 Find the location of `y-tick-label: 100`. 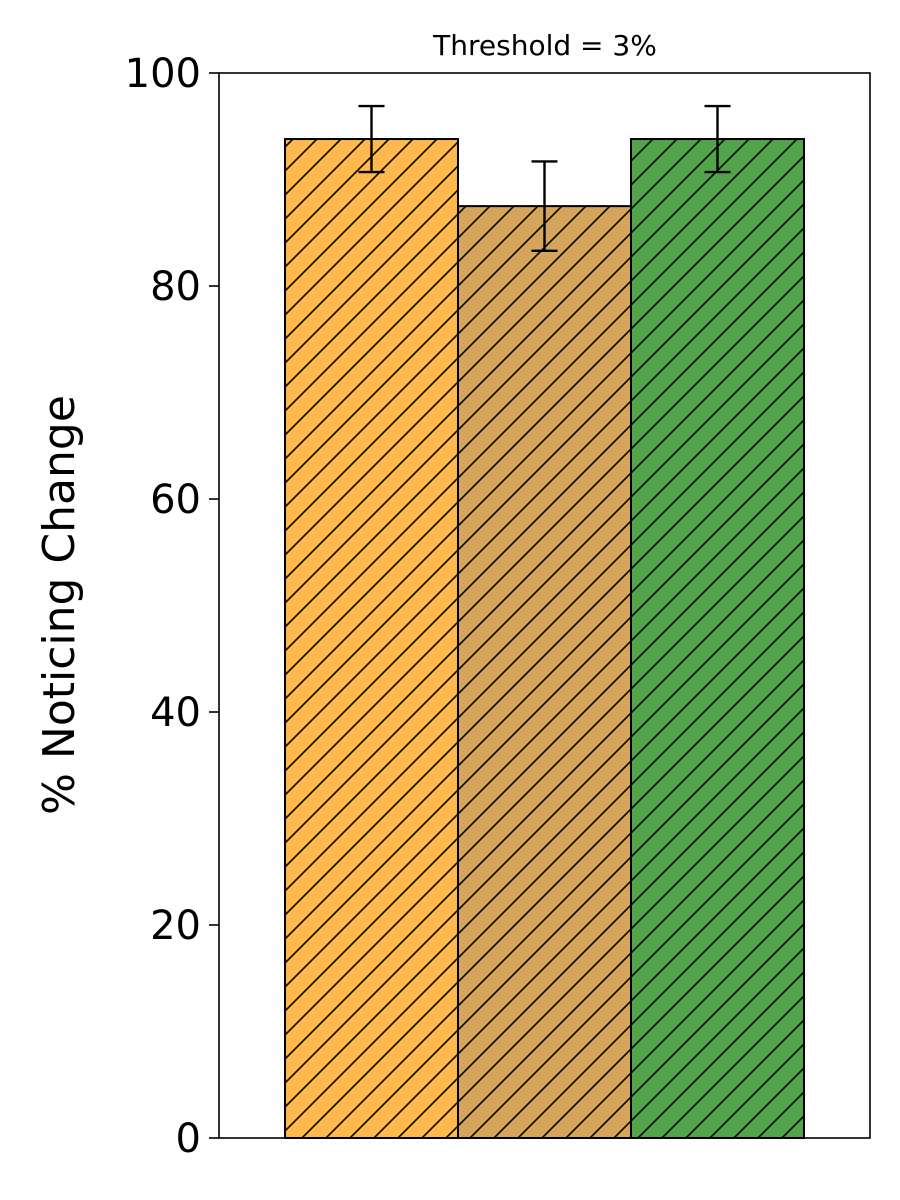

y-tick-label: 100 is located at coordinates (163, 74).